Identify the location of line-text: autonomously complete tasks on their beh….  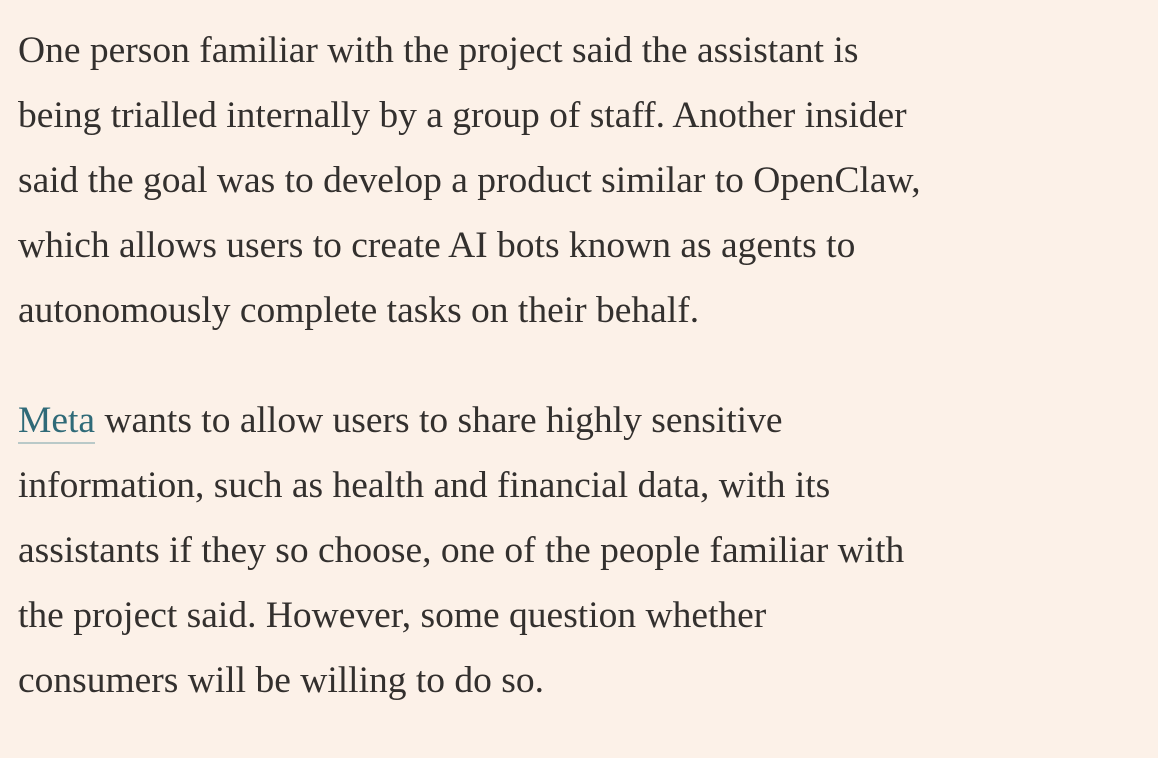
(359, 310).